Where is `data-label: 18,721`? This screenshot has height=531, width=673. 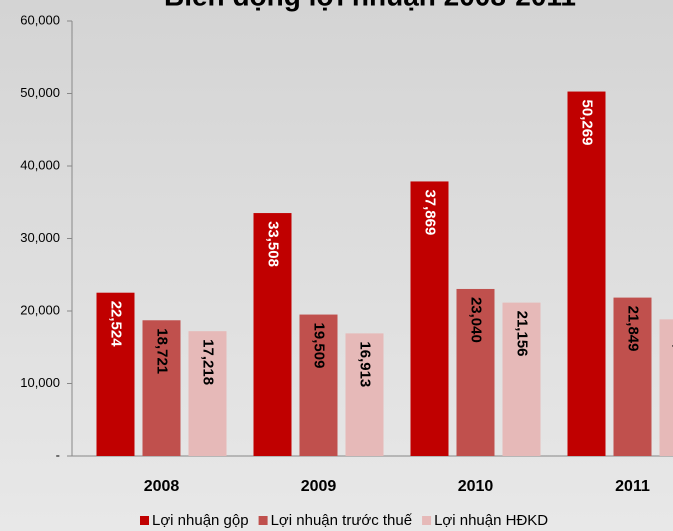 data-label: 18,721 is located at coordinates (162, 351).